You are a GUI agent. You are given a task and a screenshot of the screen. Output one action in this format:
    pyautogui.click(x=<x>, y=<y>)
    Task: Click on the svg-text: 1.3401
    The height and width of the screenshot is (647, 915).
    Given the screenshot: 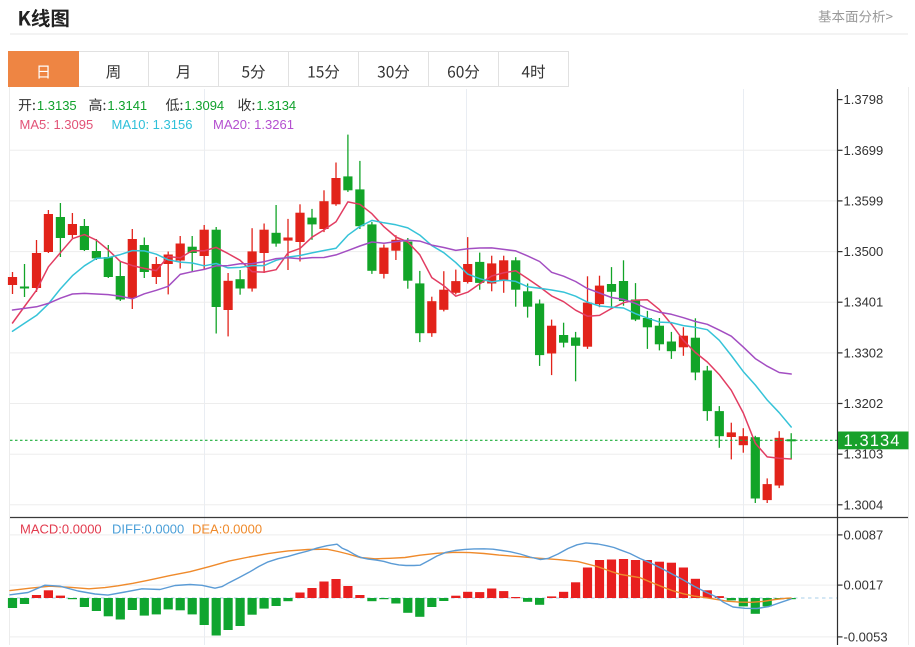 What is the action you would take?
    pyautogui.click(x=864, y=302)
    